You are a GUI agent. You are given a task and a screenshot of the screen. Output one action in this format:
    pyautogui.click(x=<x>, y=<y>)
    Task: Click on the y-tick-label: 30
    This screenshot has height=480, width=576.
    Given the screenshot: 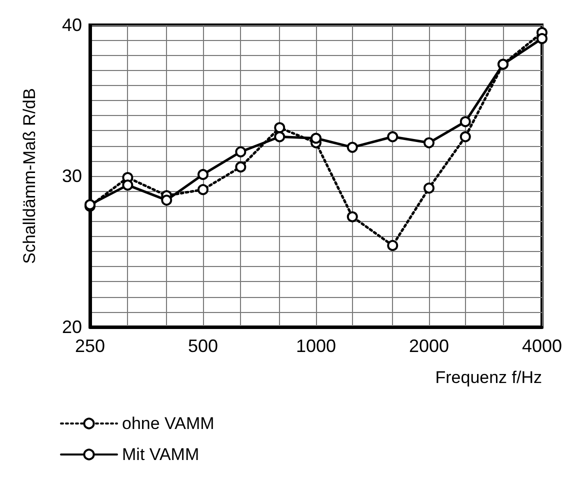 What is the action you would take?
    pyautogui.click(x=72, y=176)
    